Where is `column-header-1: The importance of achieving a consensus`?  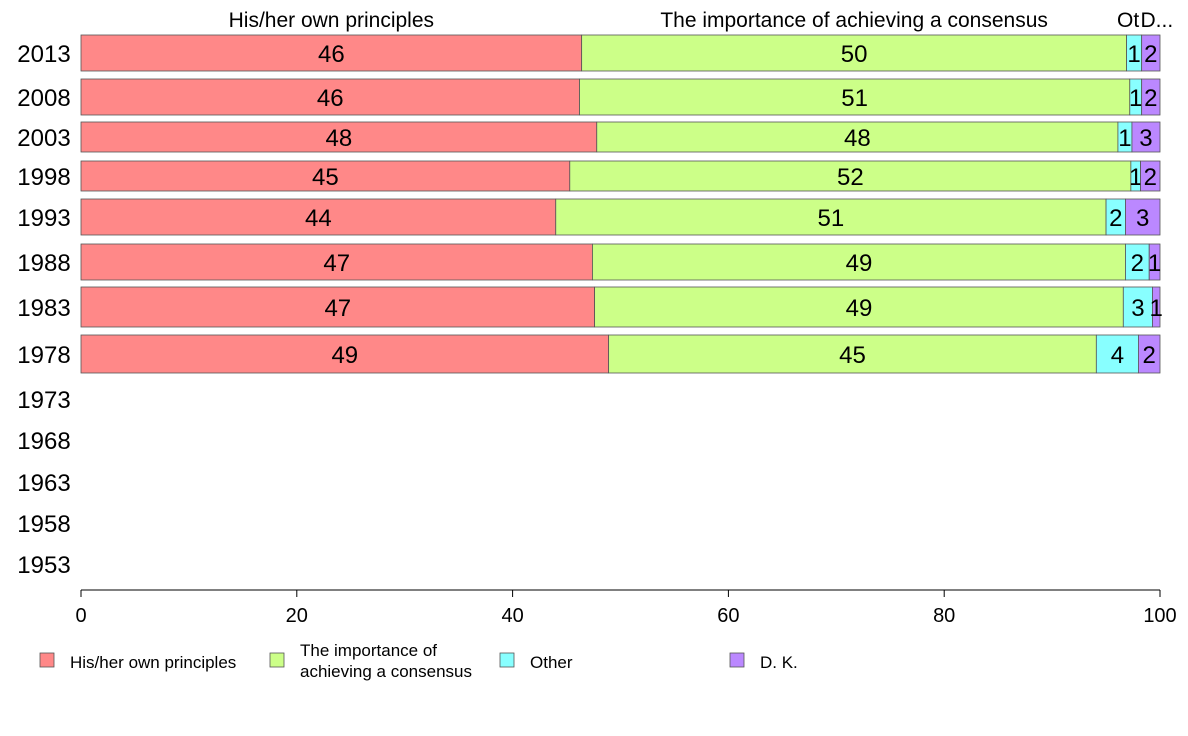
column-header-1: The importance of achieving a consensus is located at coordinates (854, 20).